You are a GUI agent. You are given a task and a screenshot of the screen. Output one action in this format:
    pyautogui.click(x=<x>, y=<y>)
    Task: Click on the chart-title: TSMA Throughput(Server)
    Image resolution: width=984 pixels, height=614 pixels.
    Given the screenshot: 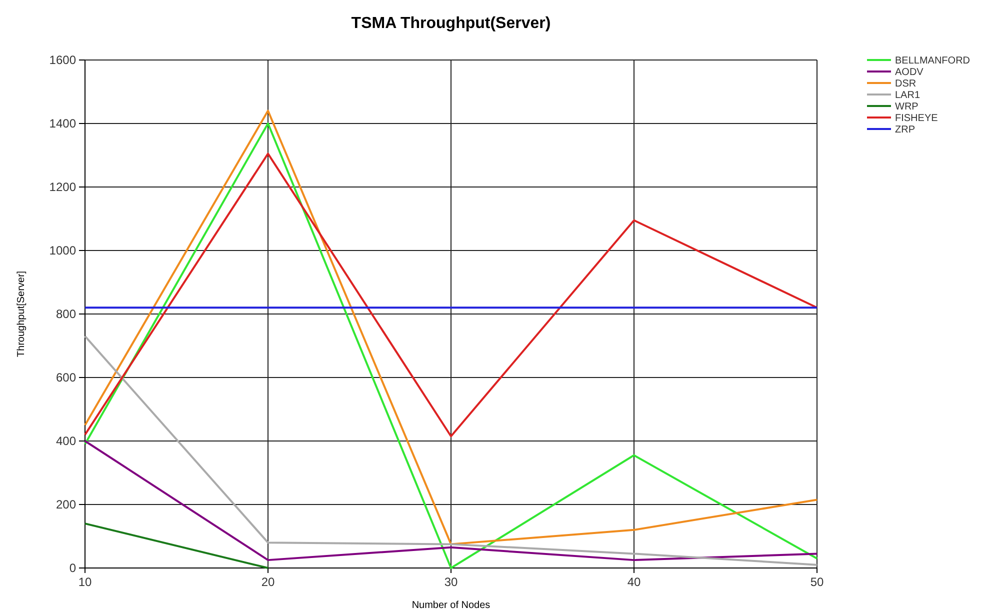 What is the action you would take?
    pyautogui.click(x=451, y=23)
    